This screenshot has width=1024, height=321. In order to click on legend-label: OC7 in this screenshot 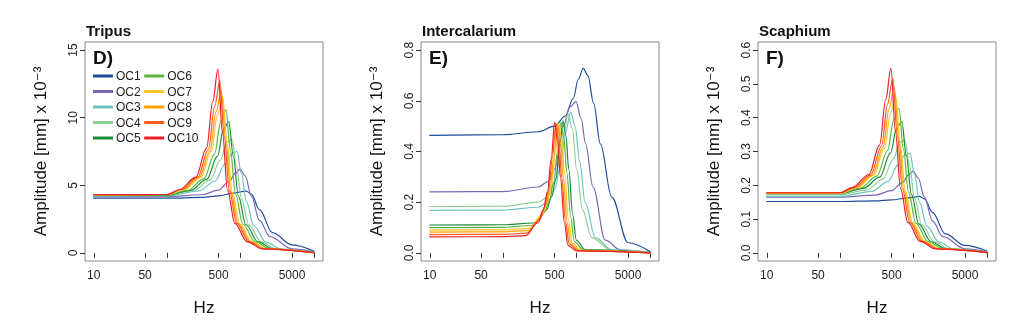, I will do `click(180, 91)`.